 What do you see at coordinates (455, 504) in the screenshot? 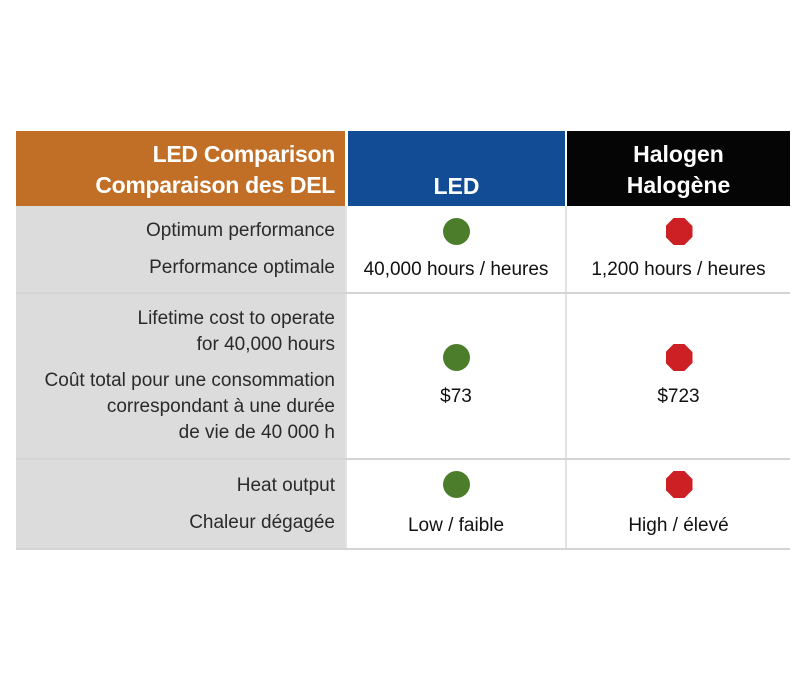
I see `led-cell: Low / faible` at bounding box center [455, 504].